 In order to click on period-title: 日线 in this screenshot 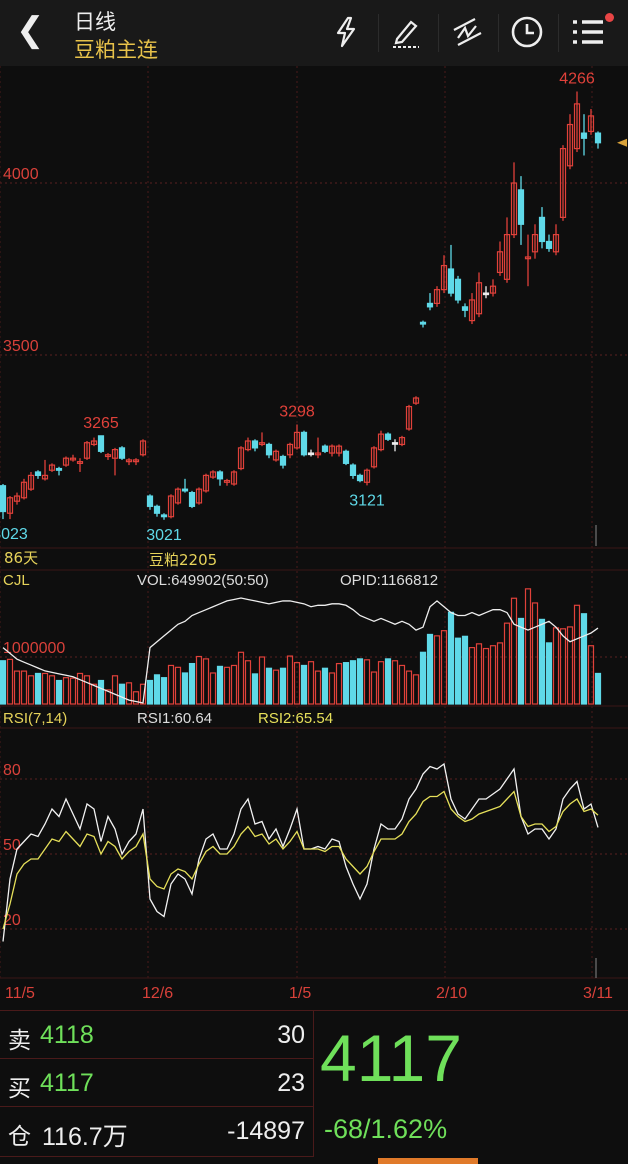, I will do `click(95, 22)`.